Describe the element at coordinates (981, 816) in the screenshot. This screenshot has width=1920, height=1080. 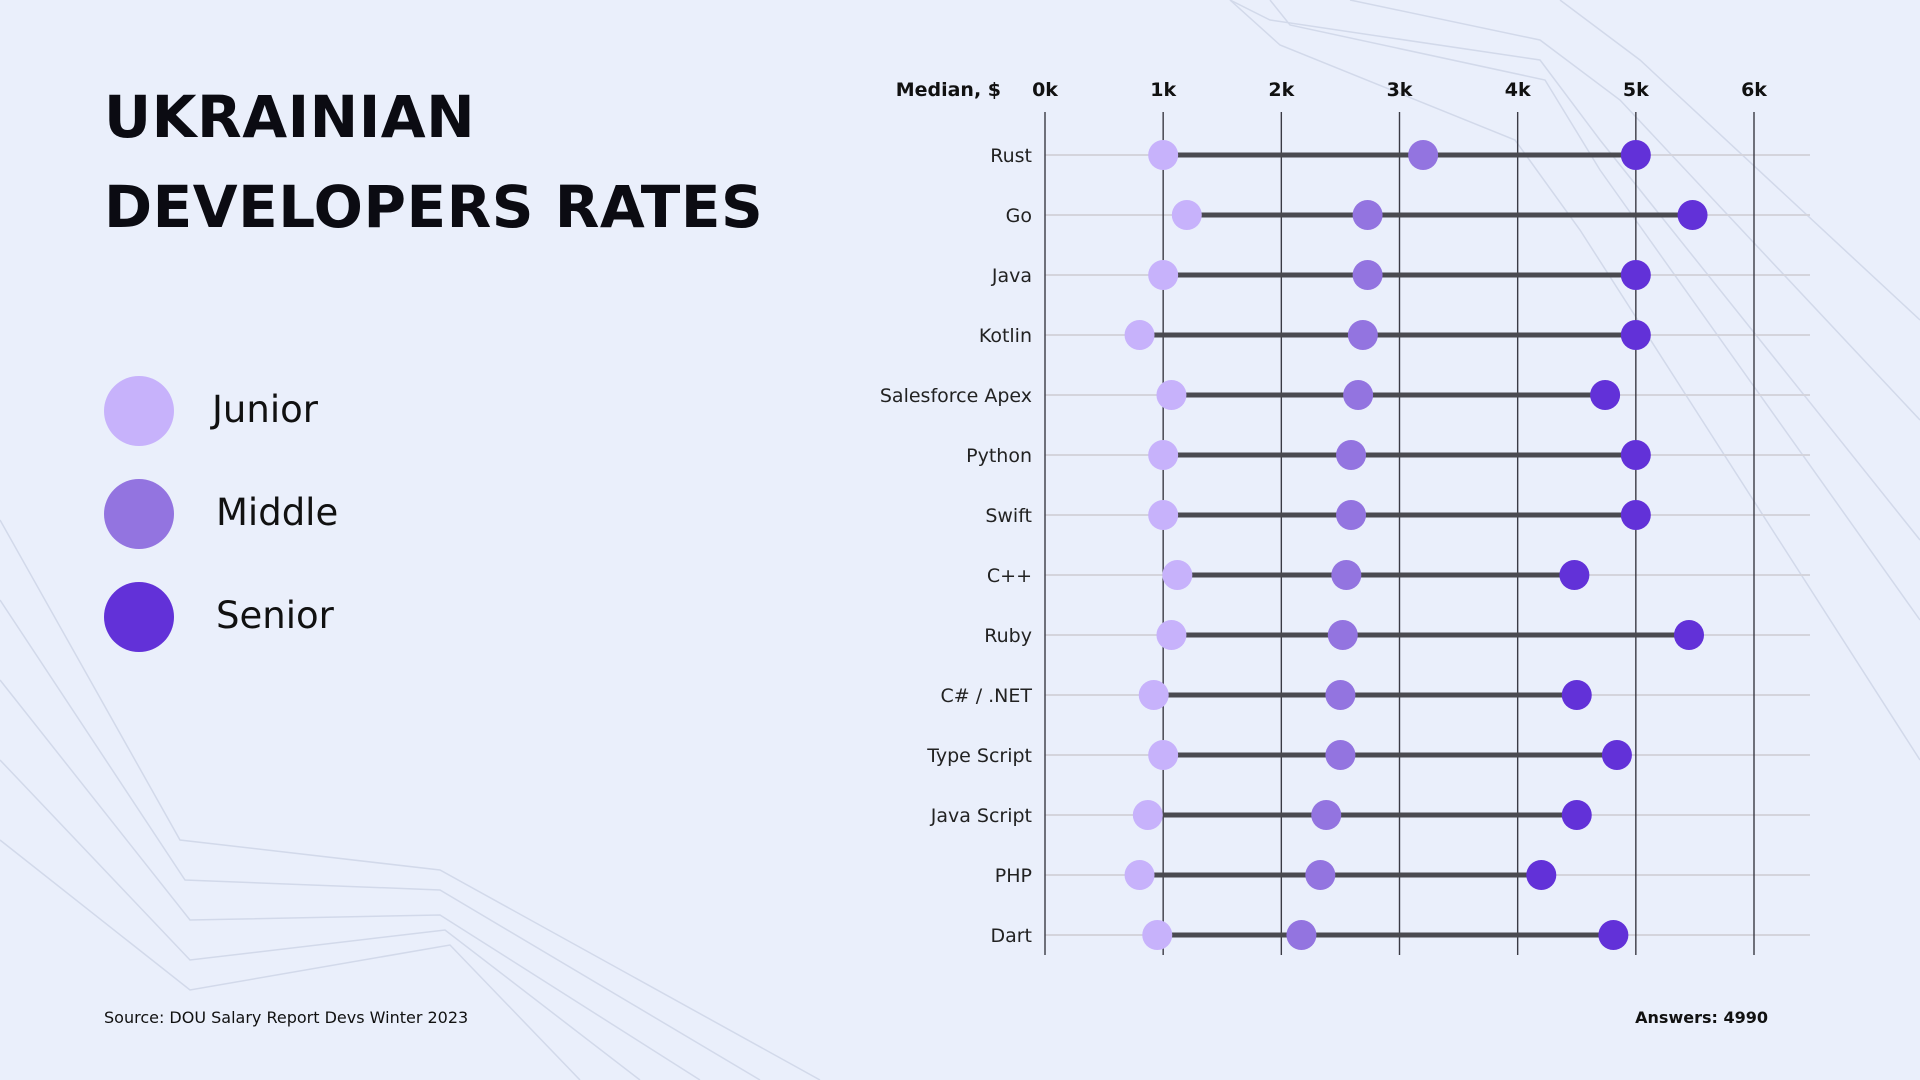
I see `category-label: Java Script` at that location.